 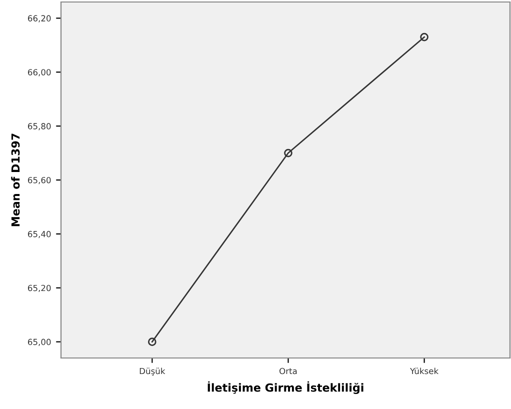 What do you see at coordinates (39, 288) in the screenshot?
I see `y-tick-label: 65,20` at bounding box center [39, 288].